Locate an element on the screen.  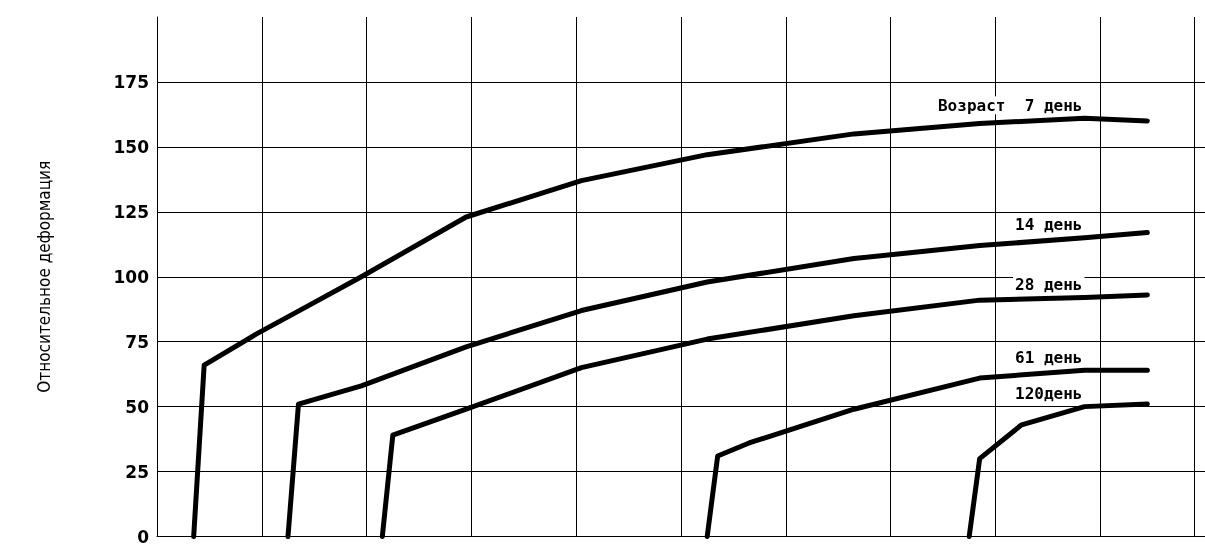
y-tick-label: 175 is located at coordinates (131, 81).